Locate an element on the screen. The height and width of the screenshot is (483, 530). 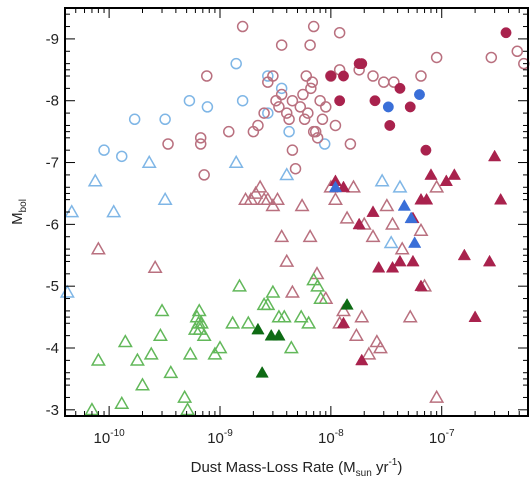
y-tick-label: -7 is located at coordinates (52, 163).